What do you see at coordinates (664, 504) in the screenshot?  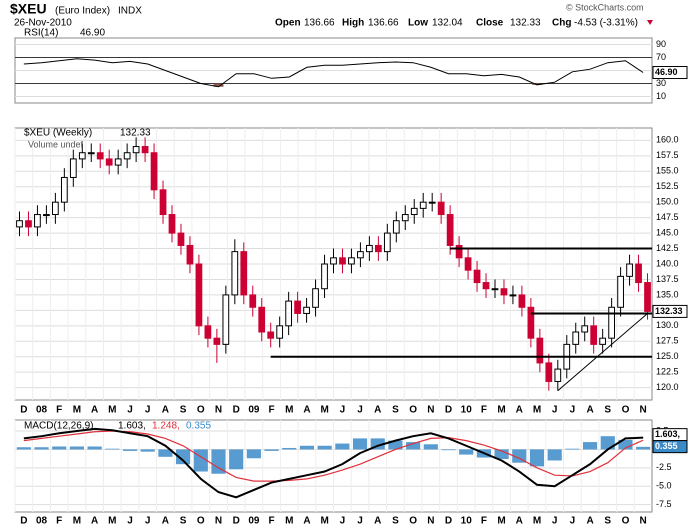 I see `y-tick-label: -7.5` at bounding box center [664, 504].